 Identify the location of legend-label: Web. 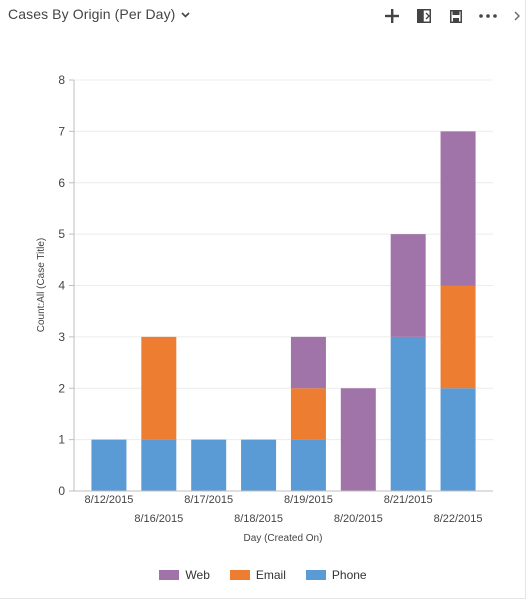
(197, 575).